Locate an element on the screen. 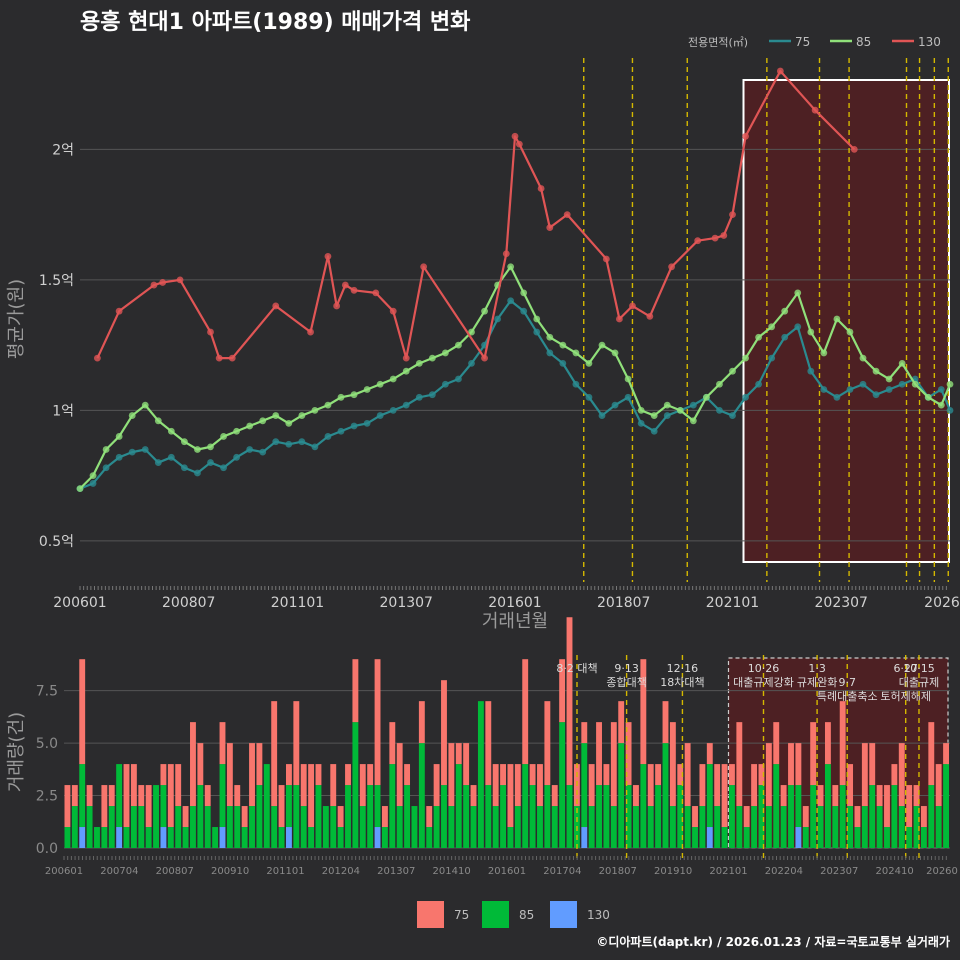 This screenshot has height=960, width=960. y-tick-label: 7.5 is located at coordinates (47, 692).